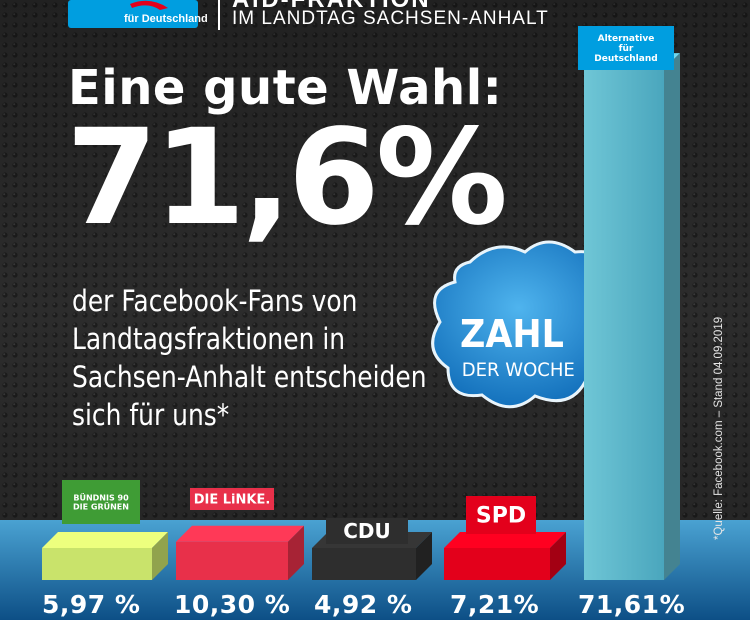  I want to click on value-label-afd: 71,61%, so click(632, 604).